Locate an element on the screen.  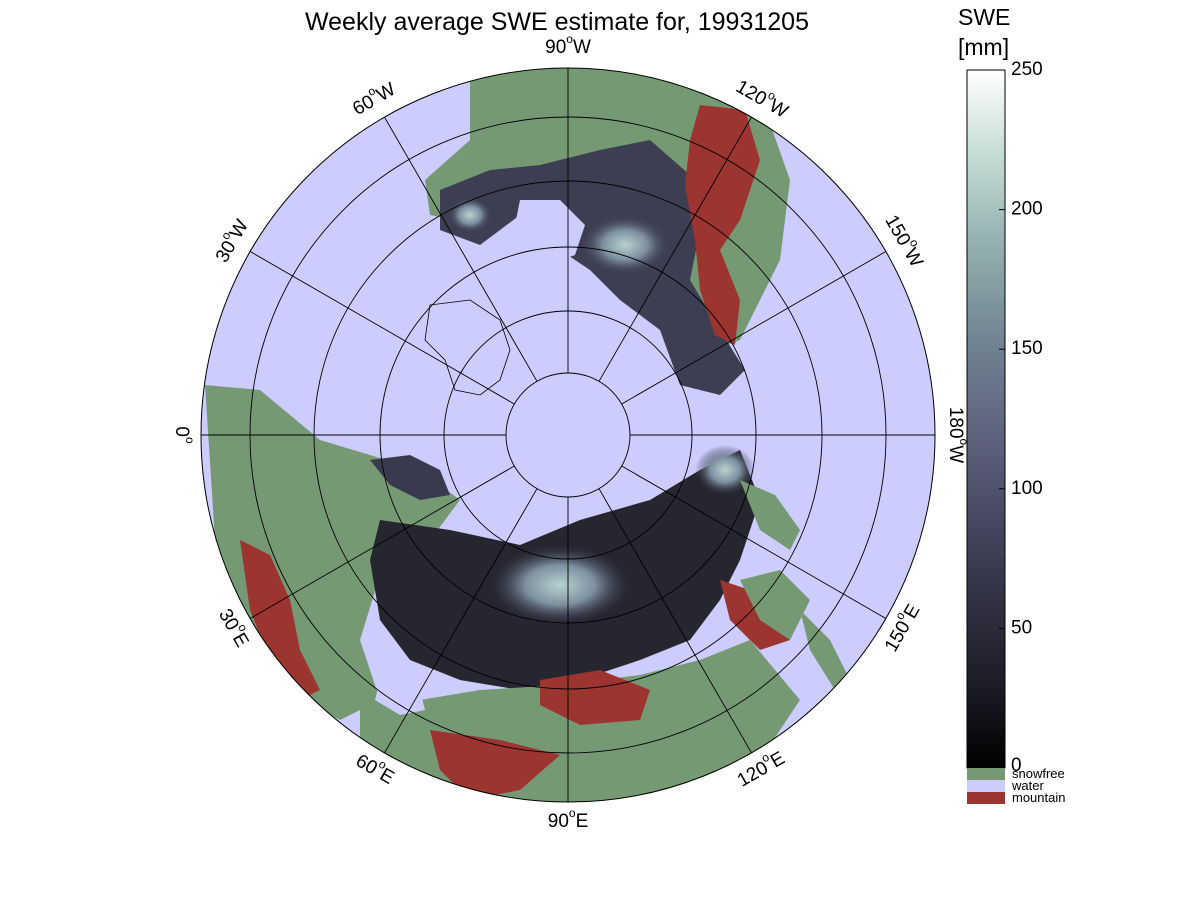
category-label: snowfree is located at coordinates (1038, 773).